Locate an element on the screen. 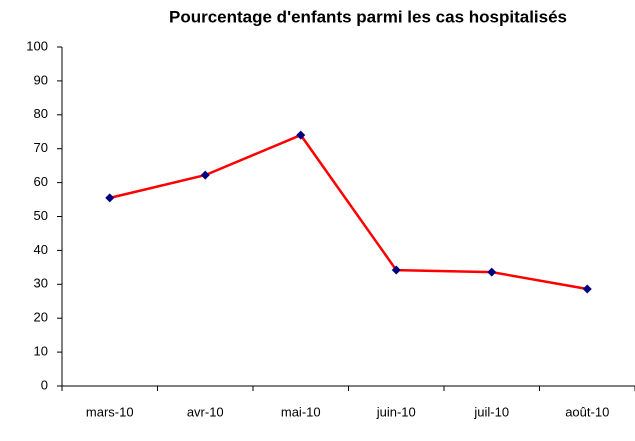  y-tick-label: 40 is located at coordinates (41, 249).